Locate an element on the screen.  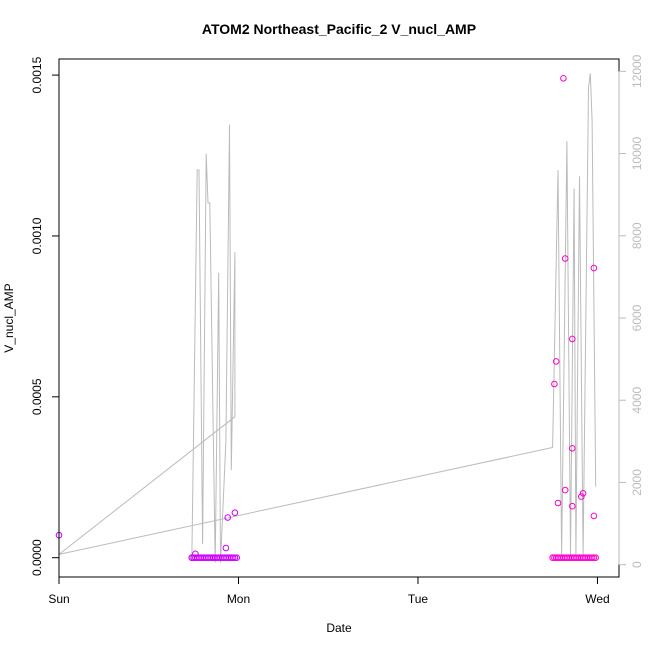
chart-title: ATOM2 Northeast_Pacific_2 V_nucl_AMP is located at coordinates (339, 29).